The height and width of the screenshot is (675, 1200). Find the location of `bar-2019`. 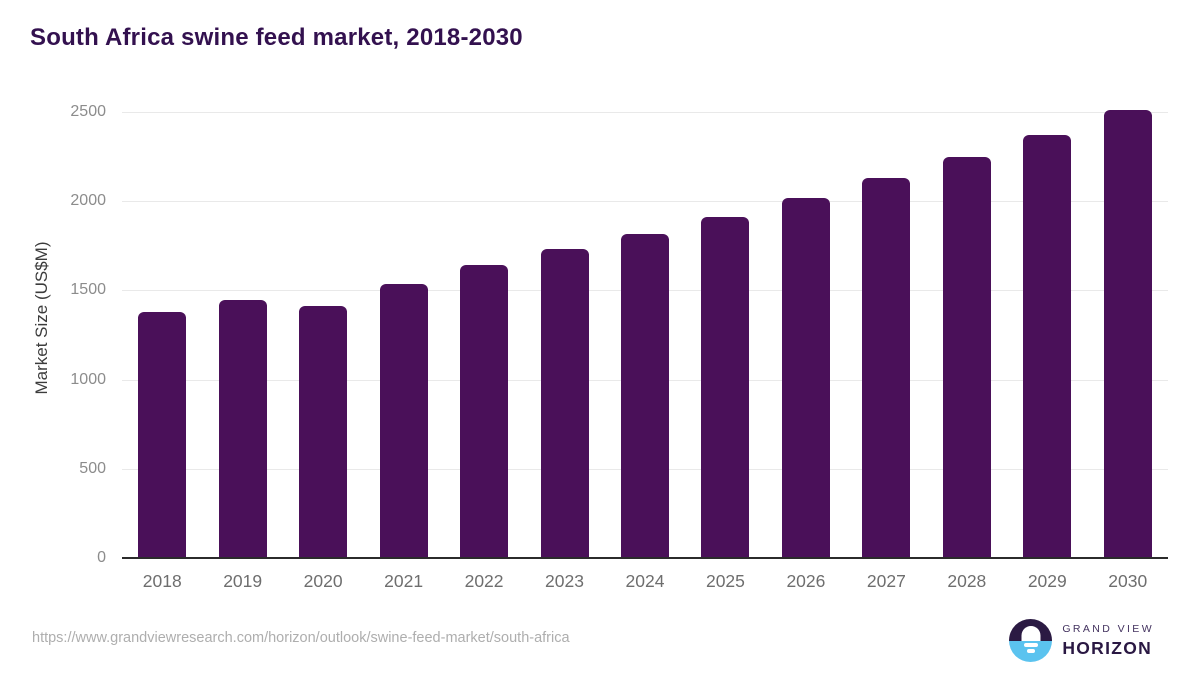

bar-2019 is located at coordinates (242, 429).